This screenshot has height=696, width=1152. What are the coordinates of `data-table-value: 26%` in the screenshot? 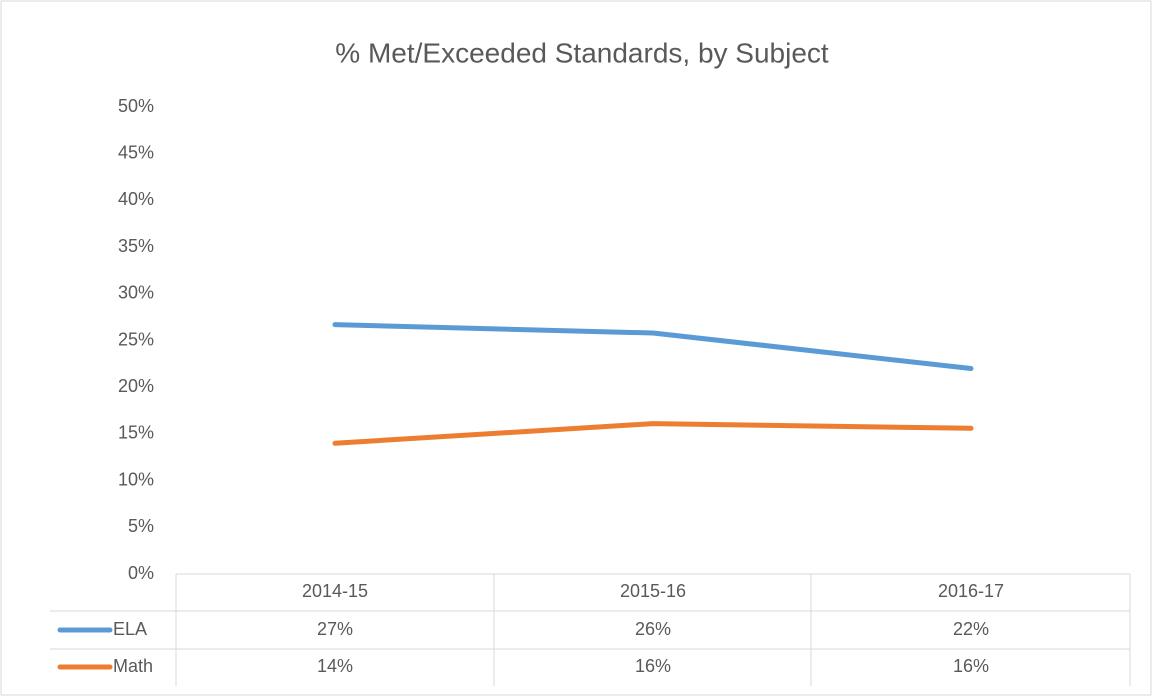 It's located at (653, 629).